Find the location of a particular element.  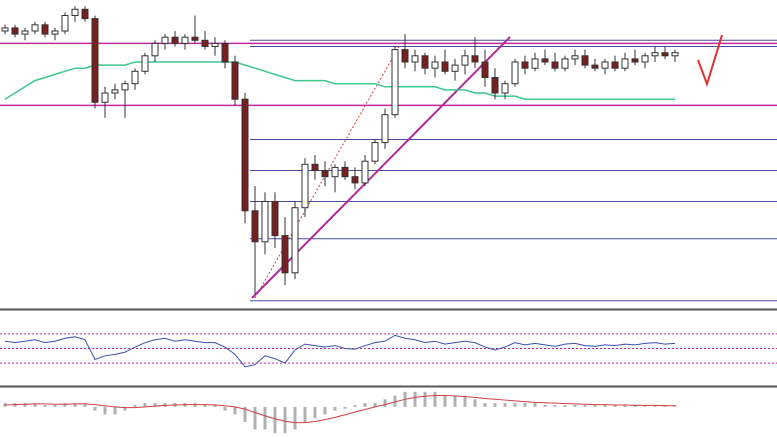

rsi-panel is located at coordinates (388, 350).